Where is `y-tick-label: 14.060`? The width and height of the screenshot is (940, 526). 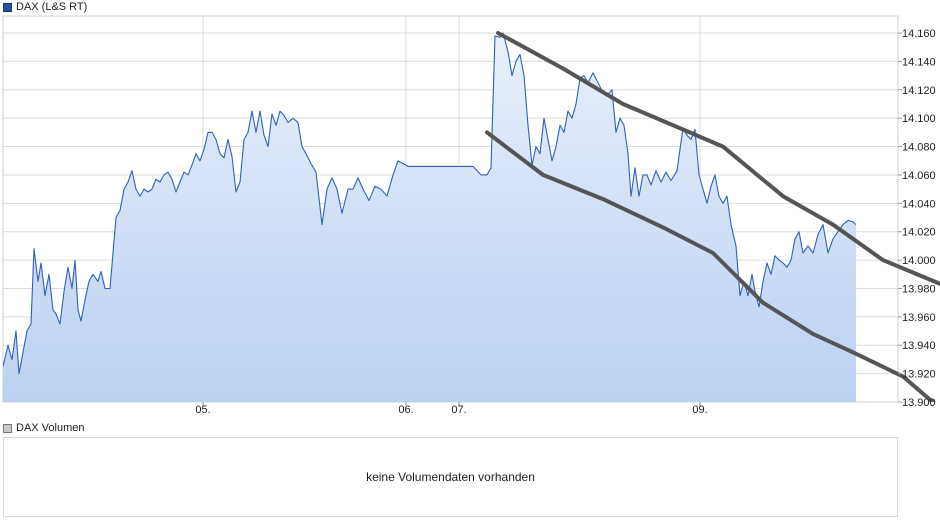 y-tick-label: 14.060 is located at coordinates (919, 176).